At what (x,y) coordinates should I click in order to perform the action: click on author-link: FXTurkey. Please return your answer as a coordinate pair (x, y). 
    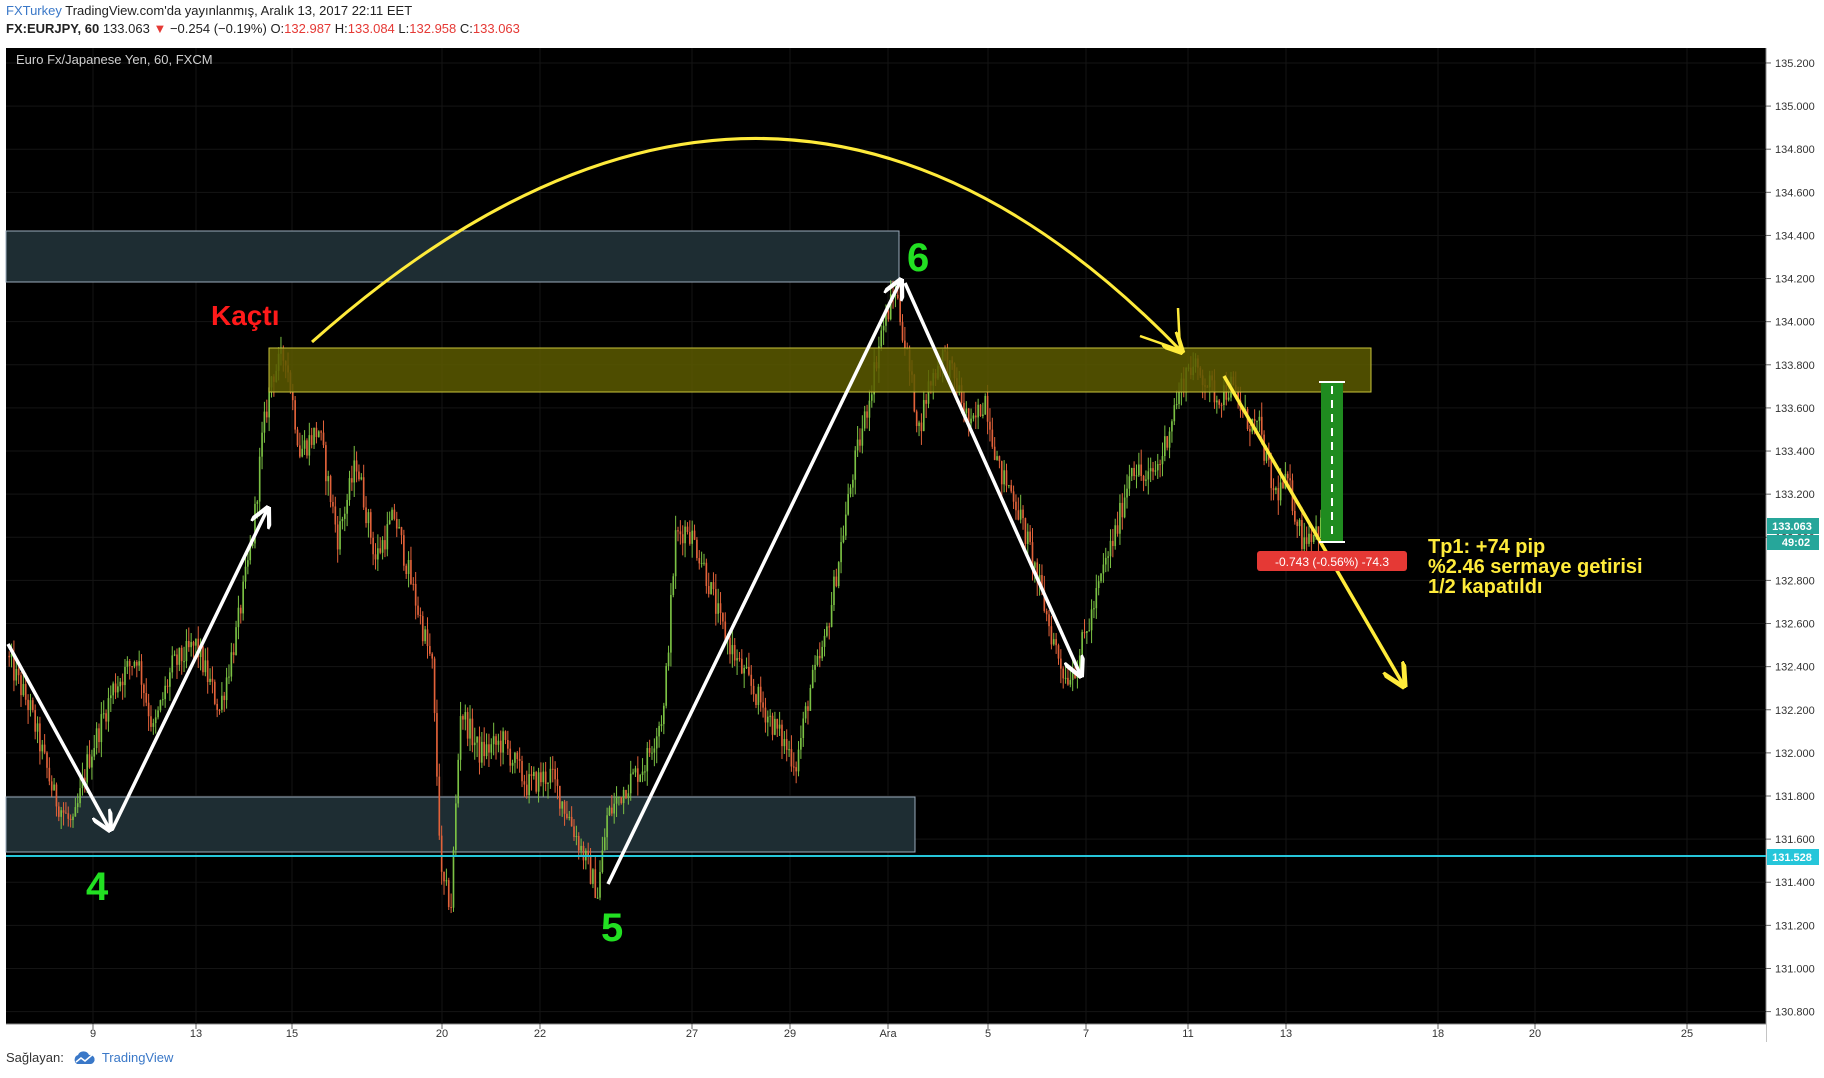
    Looking at the image, I should click on (34, 10).